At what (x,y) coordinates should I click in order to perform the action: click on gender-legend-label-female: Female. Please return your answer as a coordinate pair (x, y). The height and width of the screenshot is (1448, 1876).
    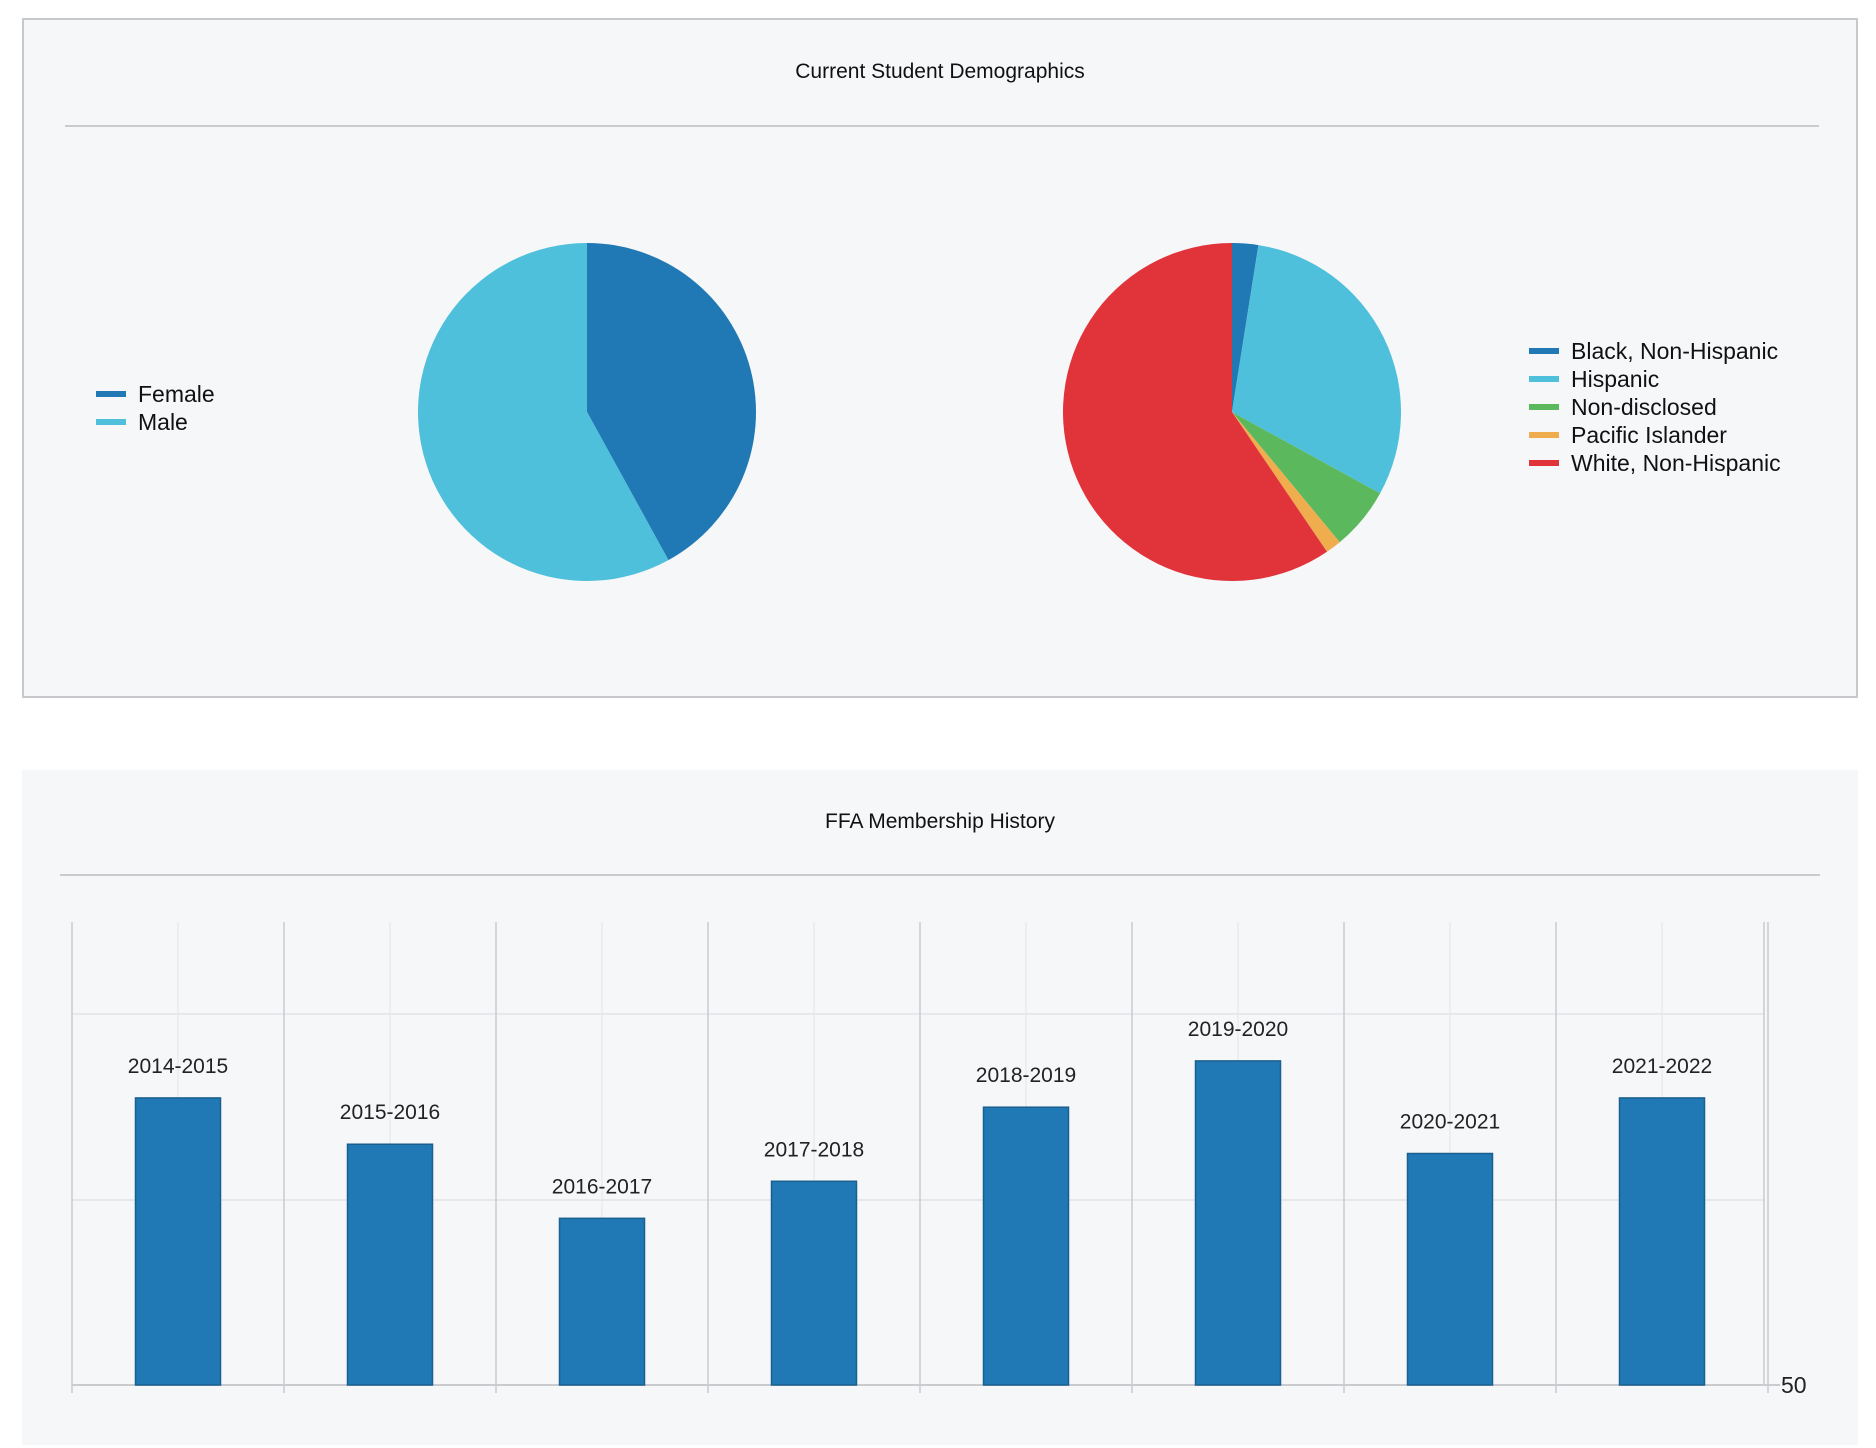
    Looking at the image, I should click on (176, 394).